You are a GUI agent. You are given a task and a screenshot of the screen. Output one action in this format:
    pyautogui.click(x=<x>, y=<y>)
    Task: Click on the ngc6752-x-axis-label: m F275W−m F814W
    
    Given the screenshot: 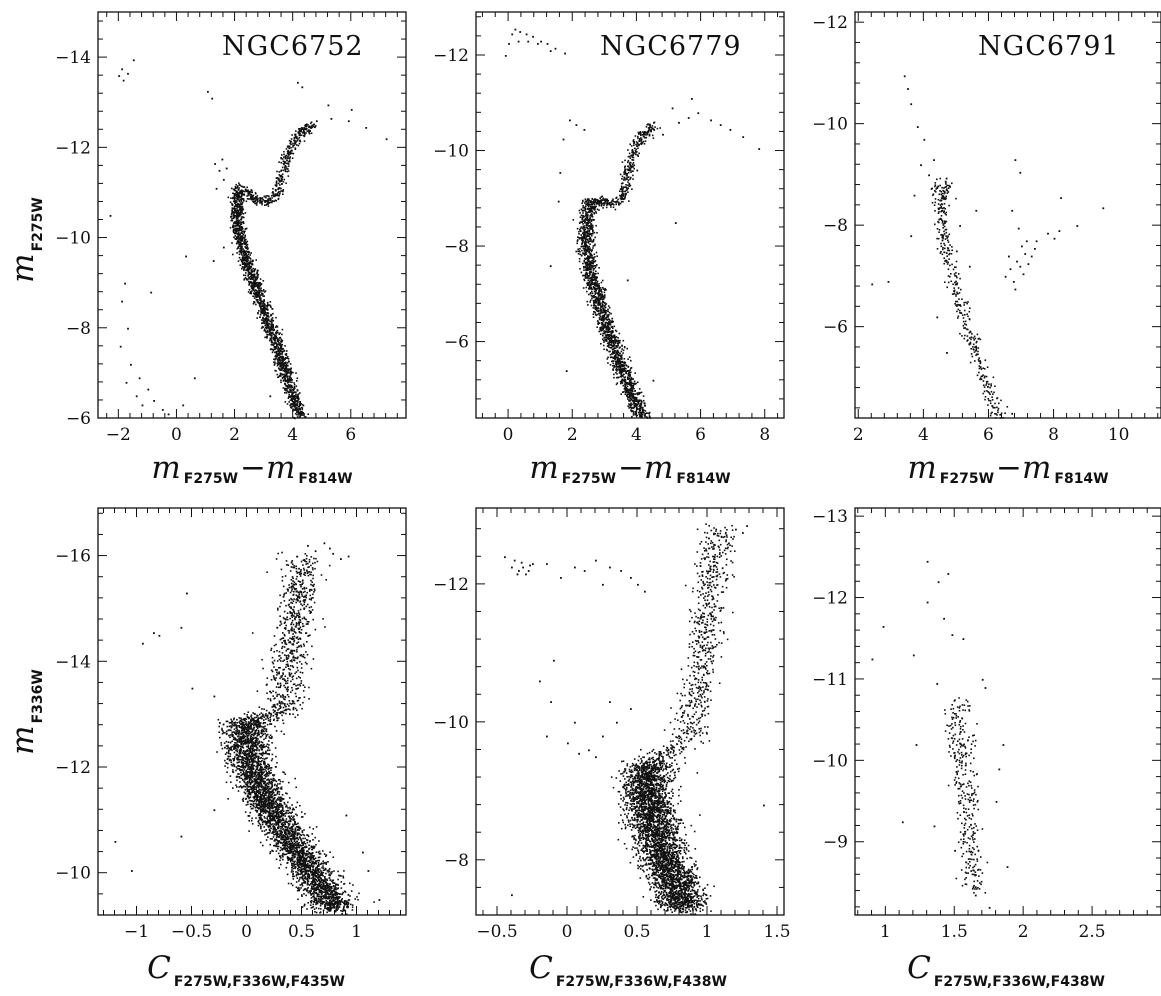 What is the action you would take?
    pyautogui.click(x=251, y=468)
    